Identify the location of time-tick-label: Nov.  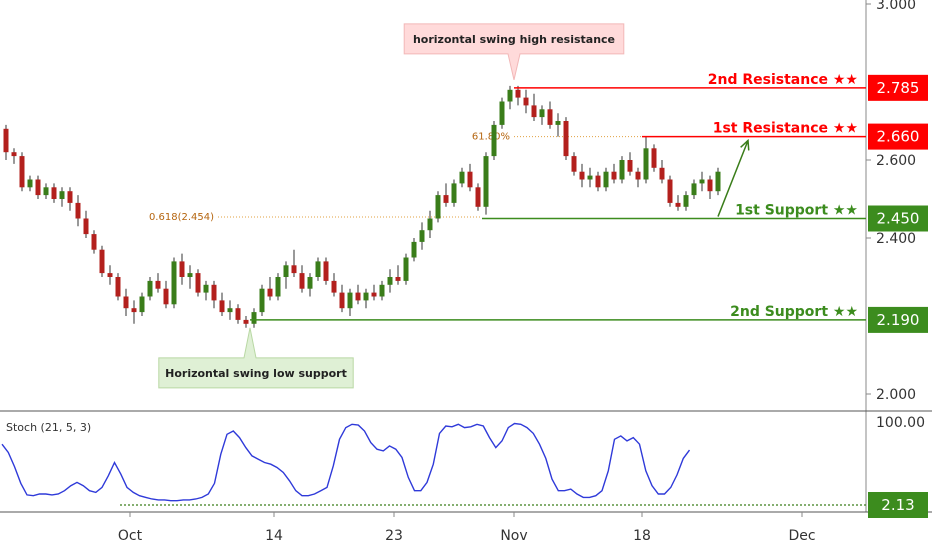
(513, 536).